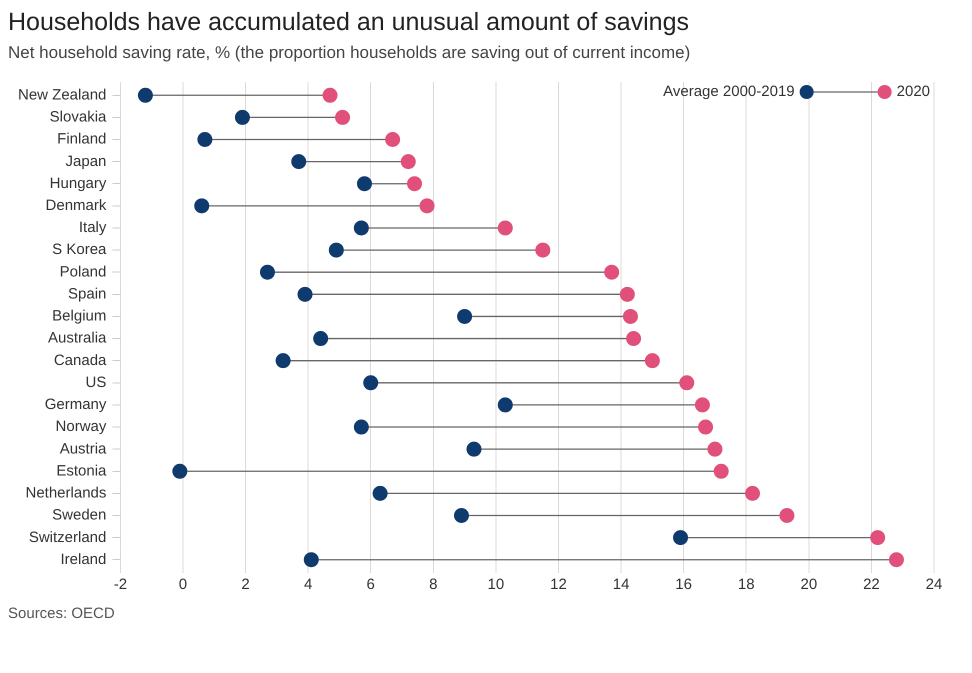 This screenshot has height=673, width=972. I want to click on y-tick-label: Australia, so click(78, 338).